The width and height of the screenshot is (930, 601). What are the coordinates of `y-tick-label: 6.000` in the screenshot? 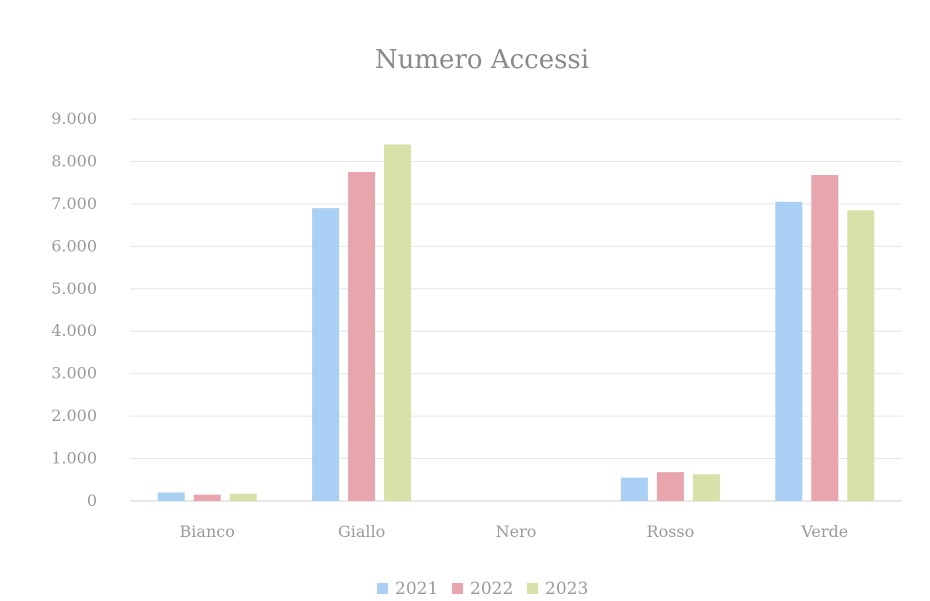 It's located at (74, 245).